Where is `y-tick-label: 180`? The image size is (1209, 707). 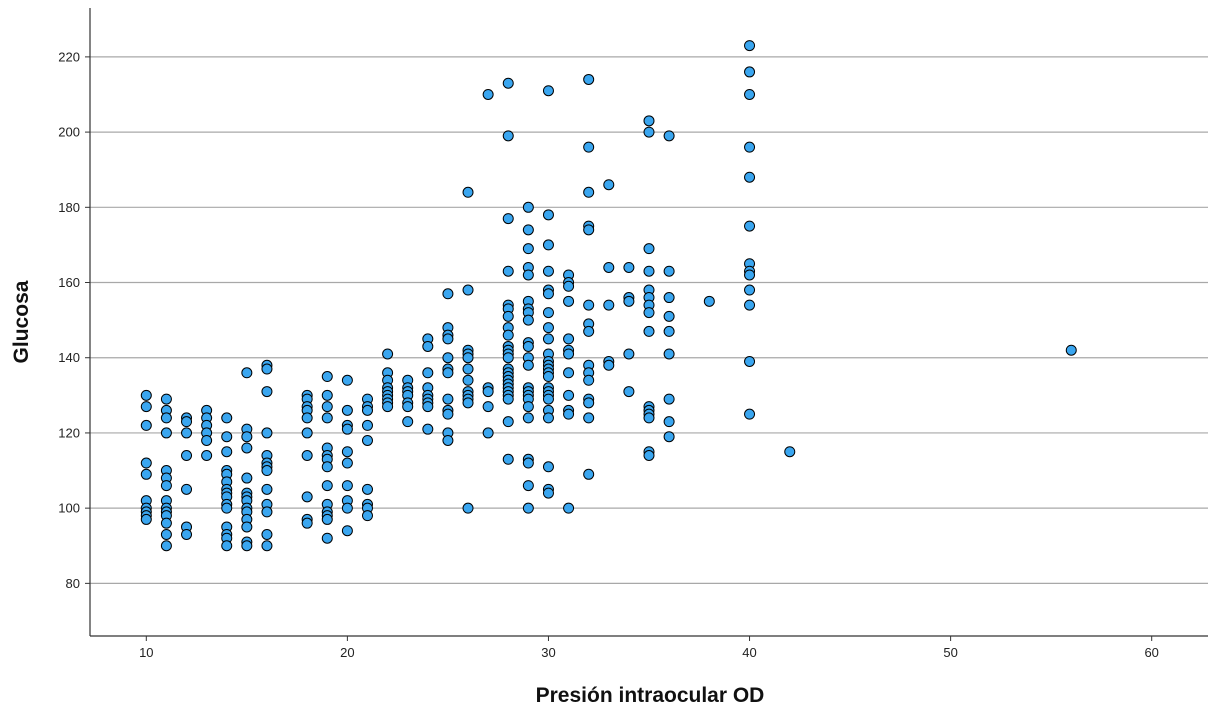
y-tick-label: 180 is located at coordinates (69, 207).